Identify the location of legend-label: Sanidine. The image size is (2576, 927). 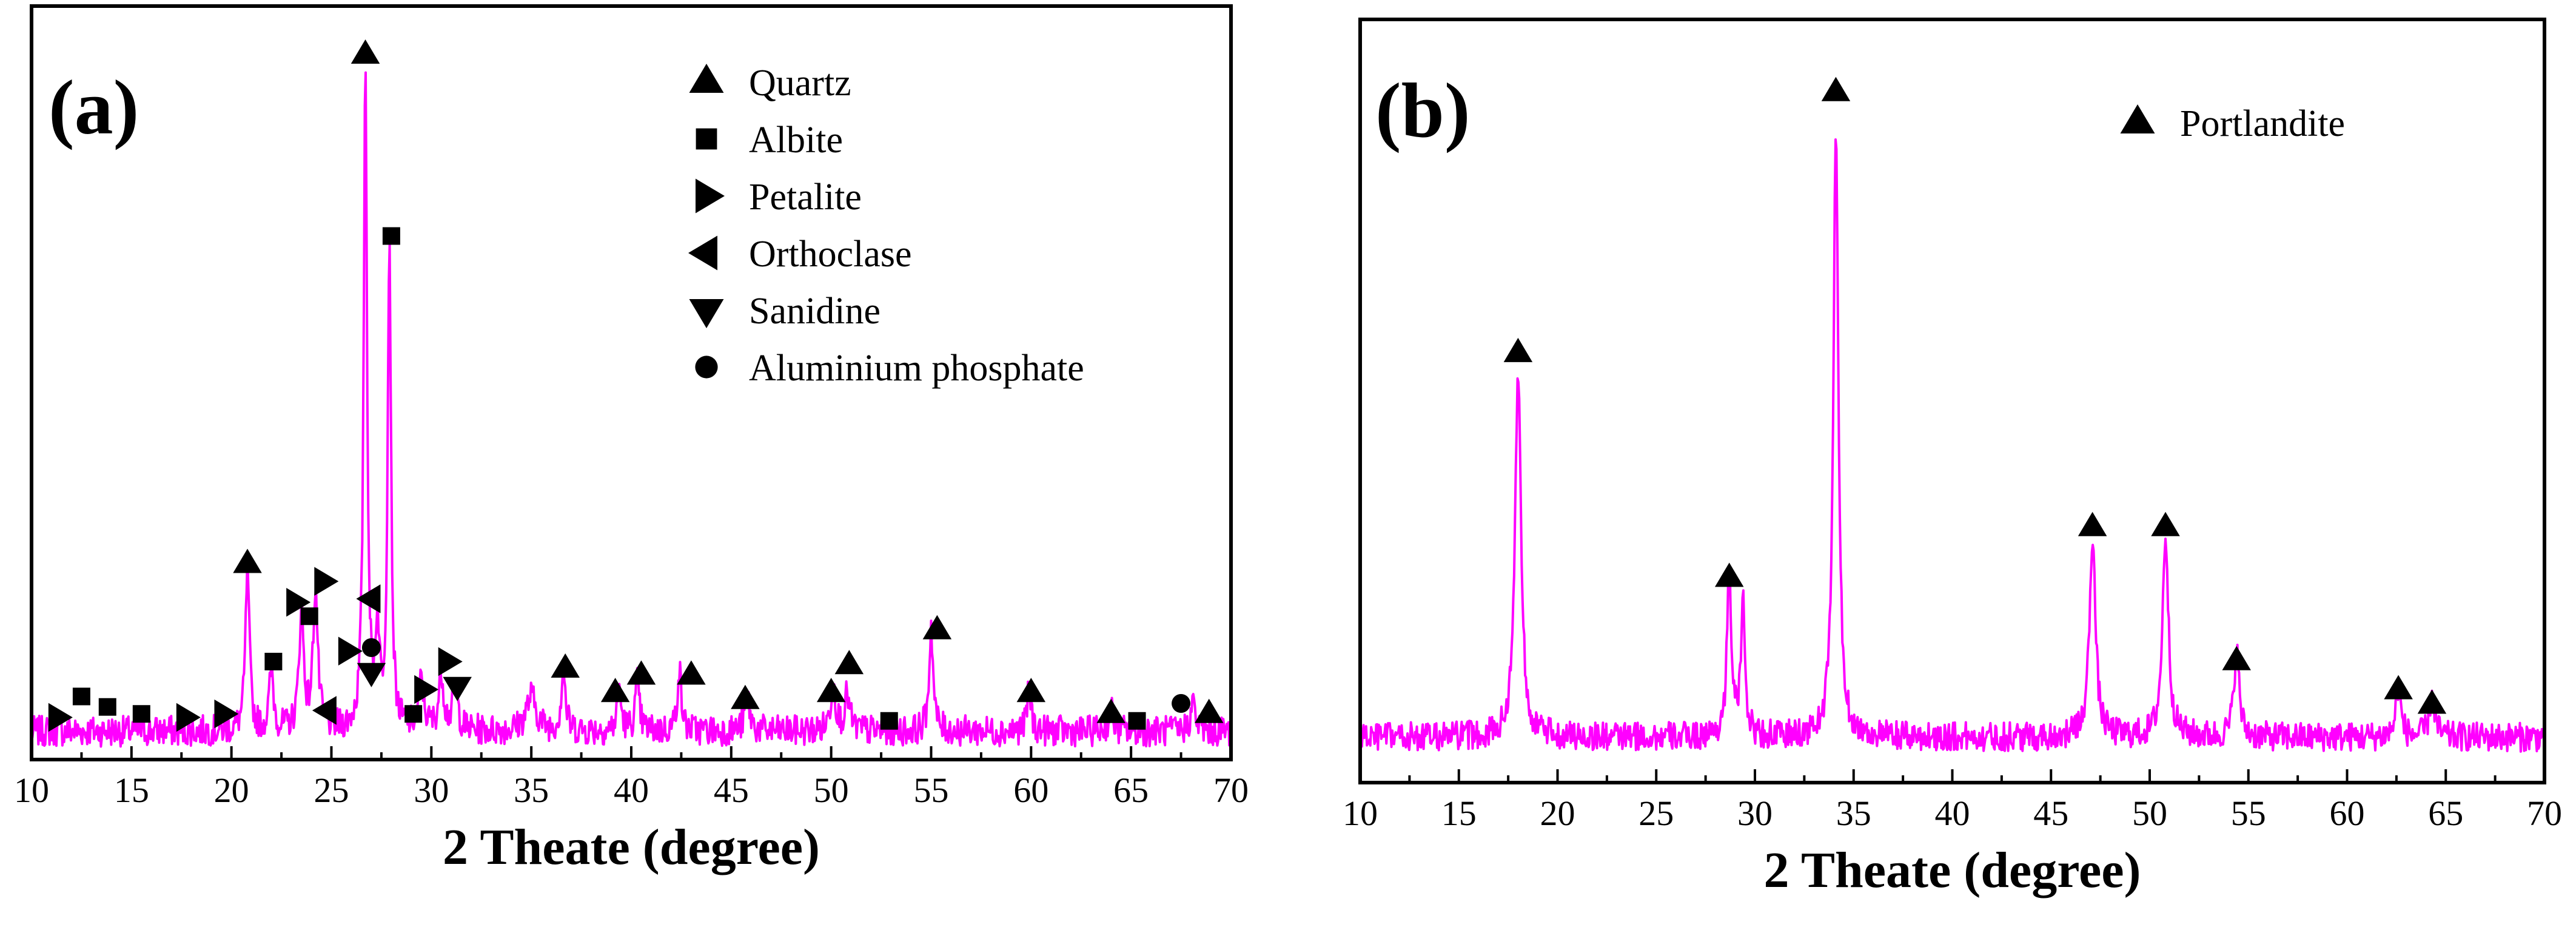
(814, 311).